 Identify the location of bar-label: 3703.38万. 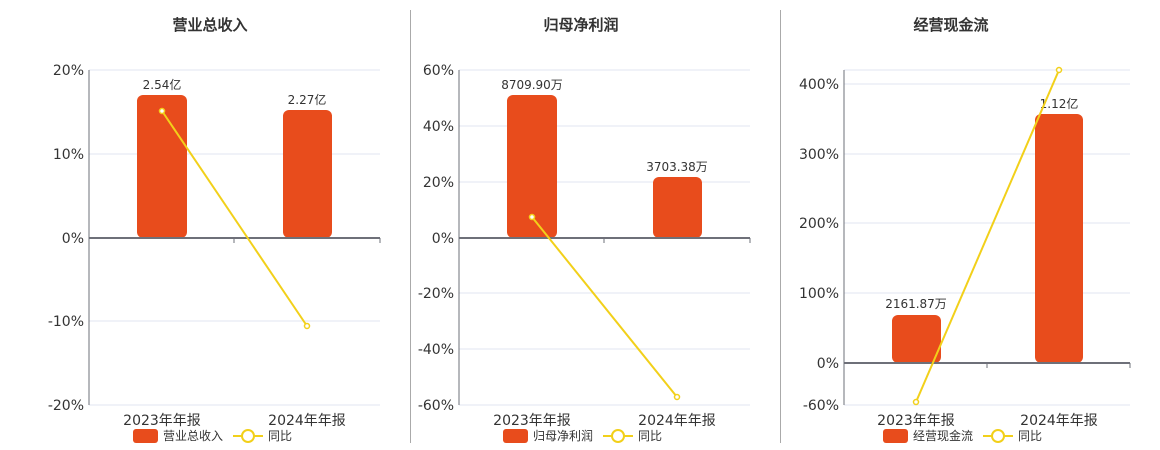
(677, 167).